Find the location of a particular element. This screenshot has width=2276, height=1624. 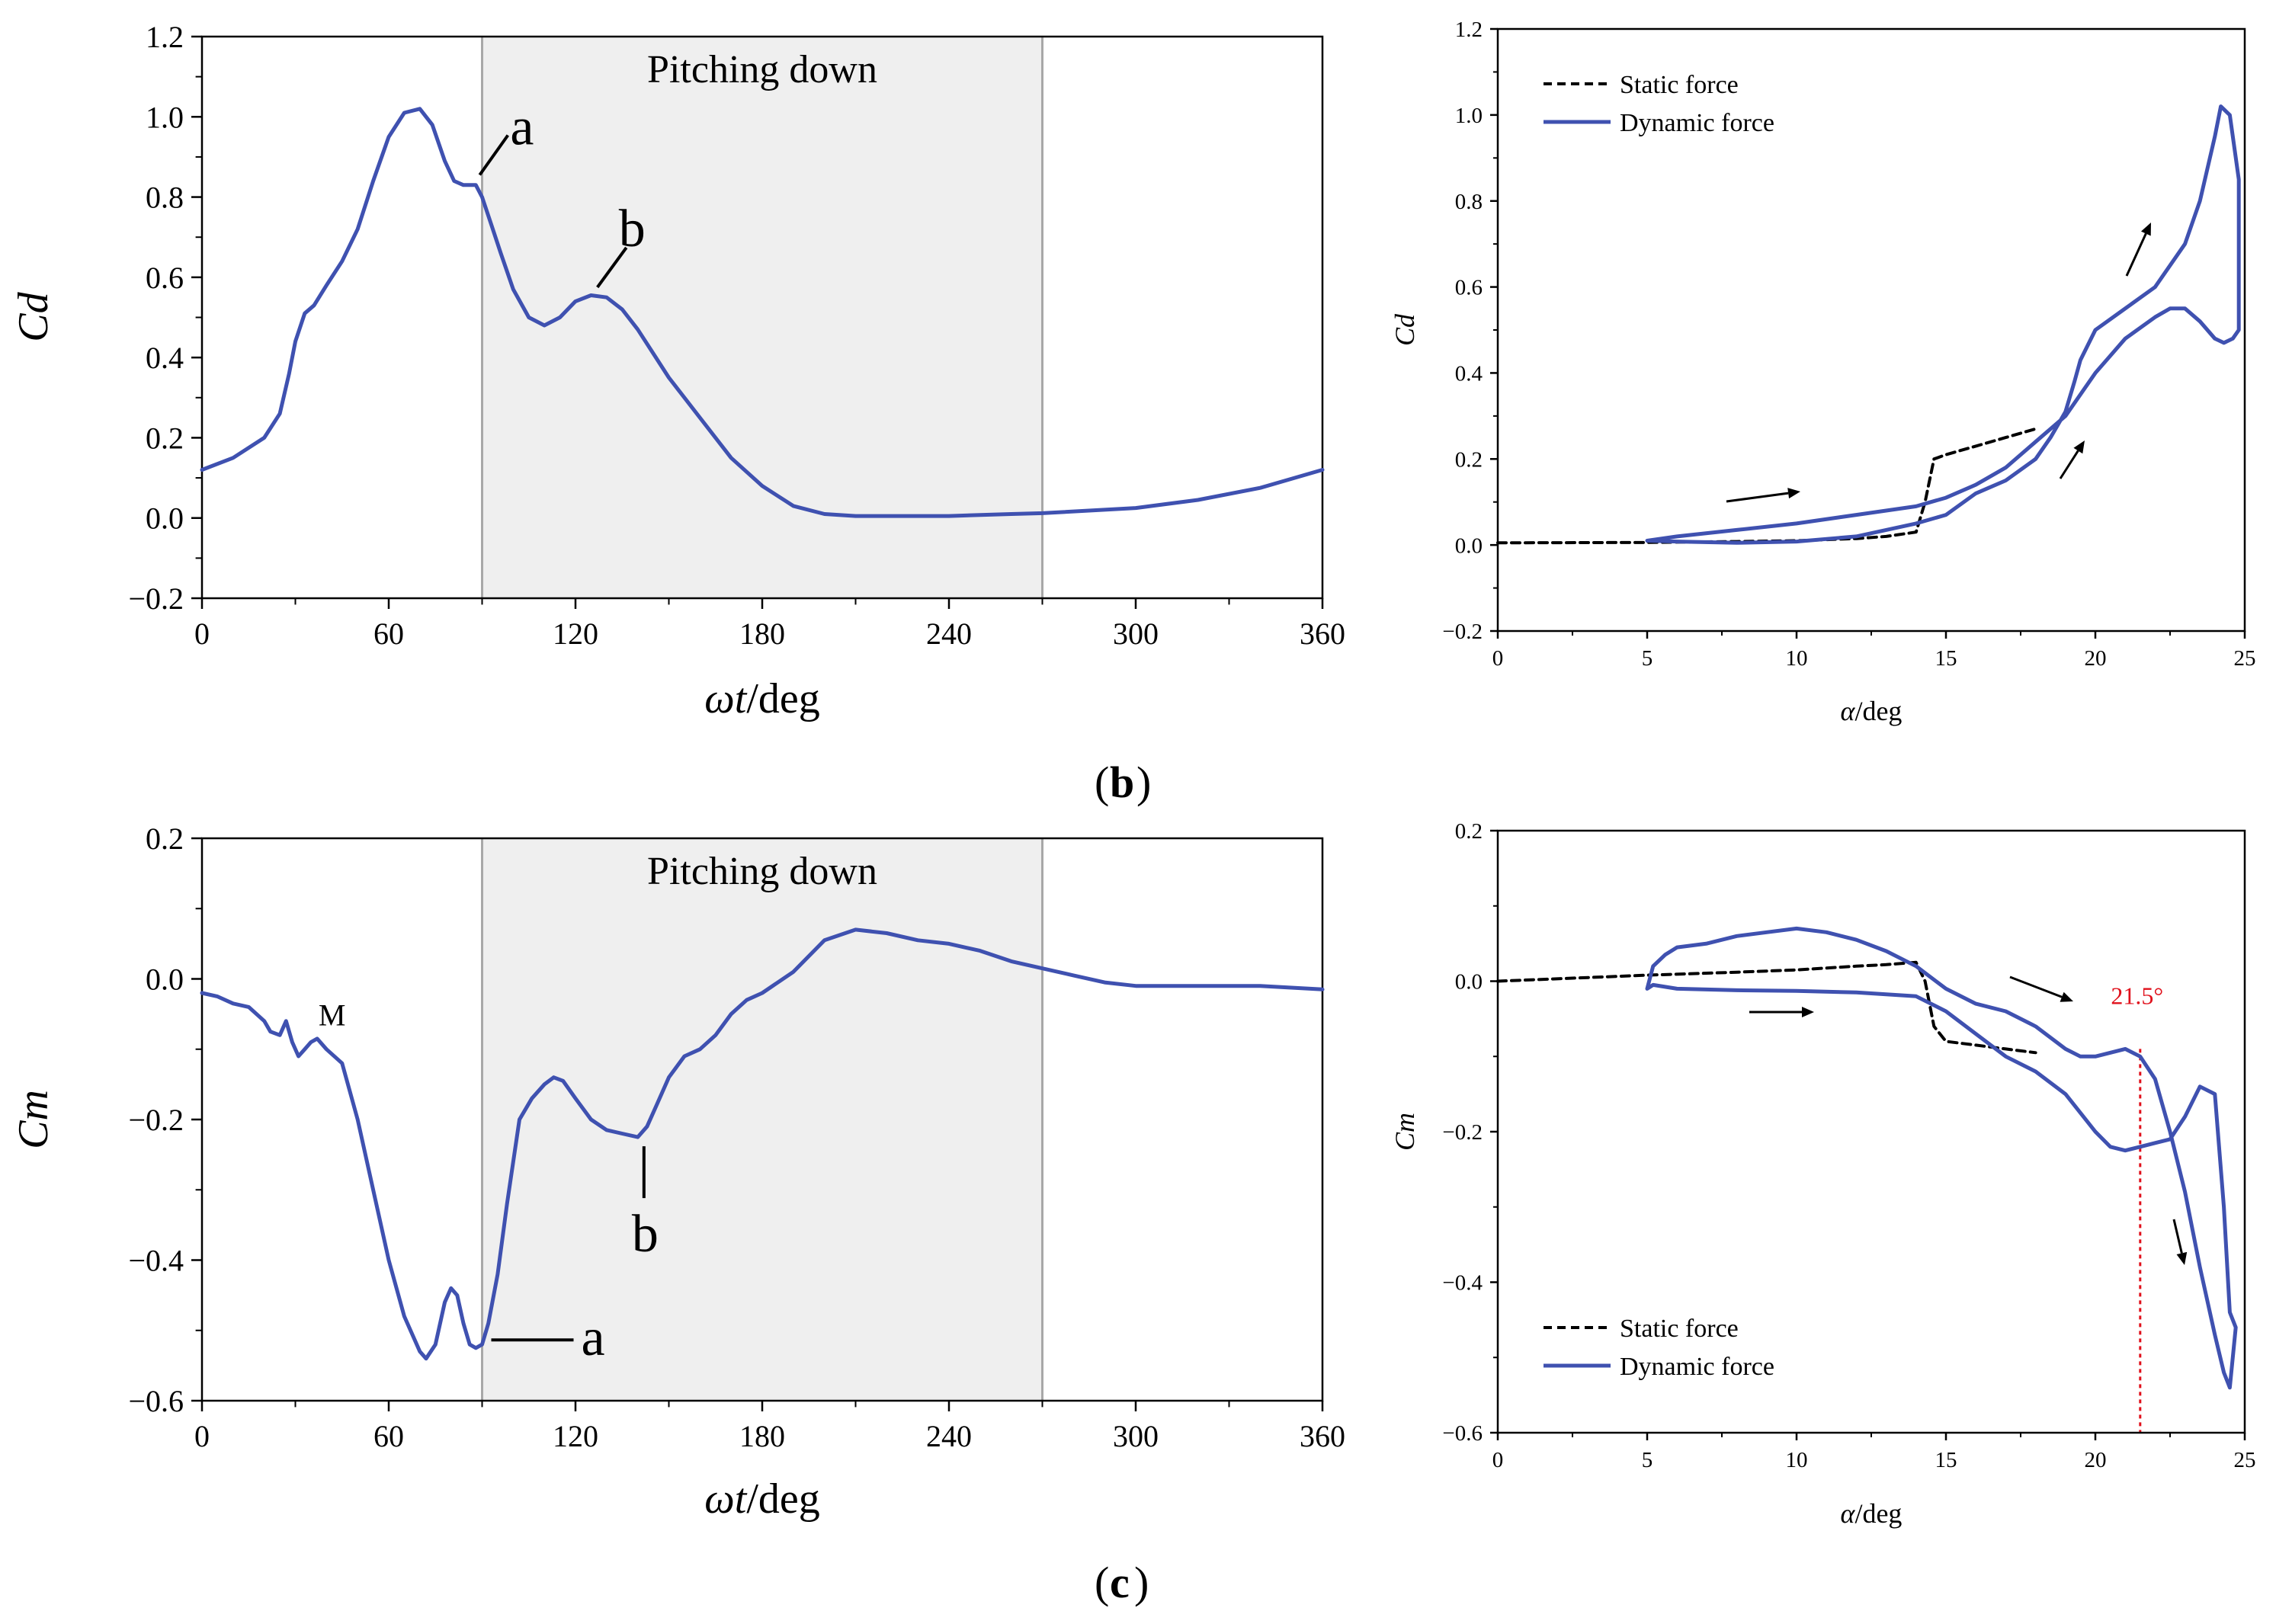

x-tick-label: 240 is located at coordinates (949, 634).